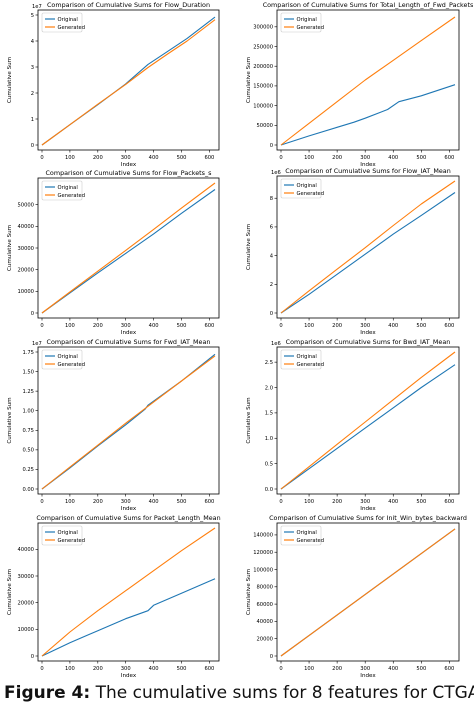  Describe the element at coordinates (28, 412) in the screenshot. I see `y-tick-label: 1.00` at that location.